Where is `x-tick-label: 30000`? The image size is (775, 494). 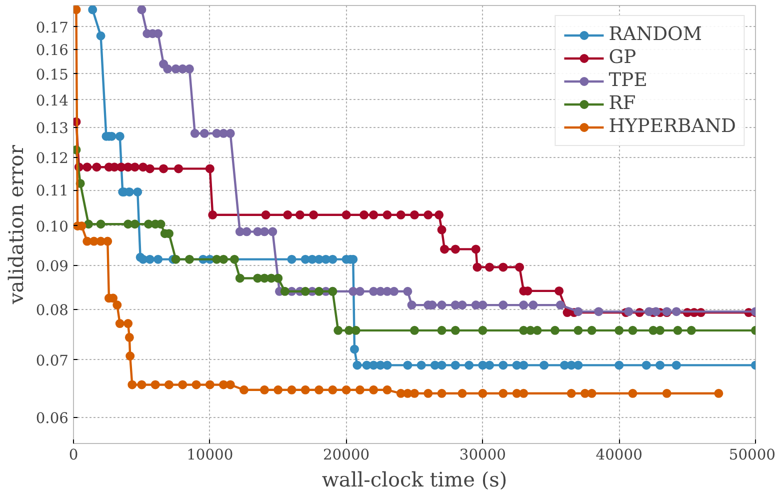 x-tick-label: 30000 is located at coordinates (482, 455).